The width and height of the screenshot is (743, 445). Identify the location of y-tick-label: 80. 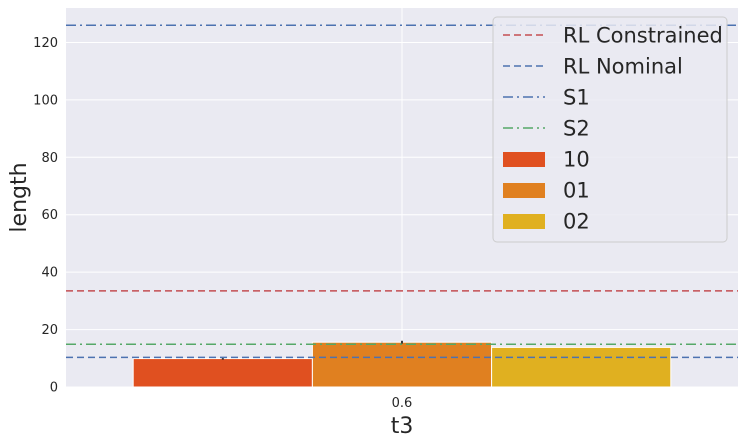
(49, 158).